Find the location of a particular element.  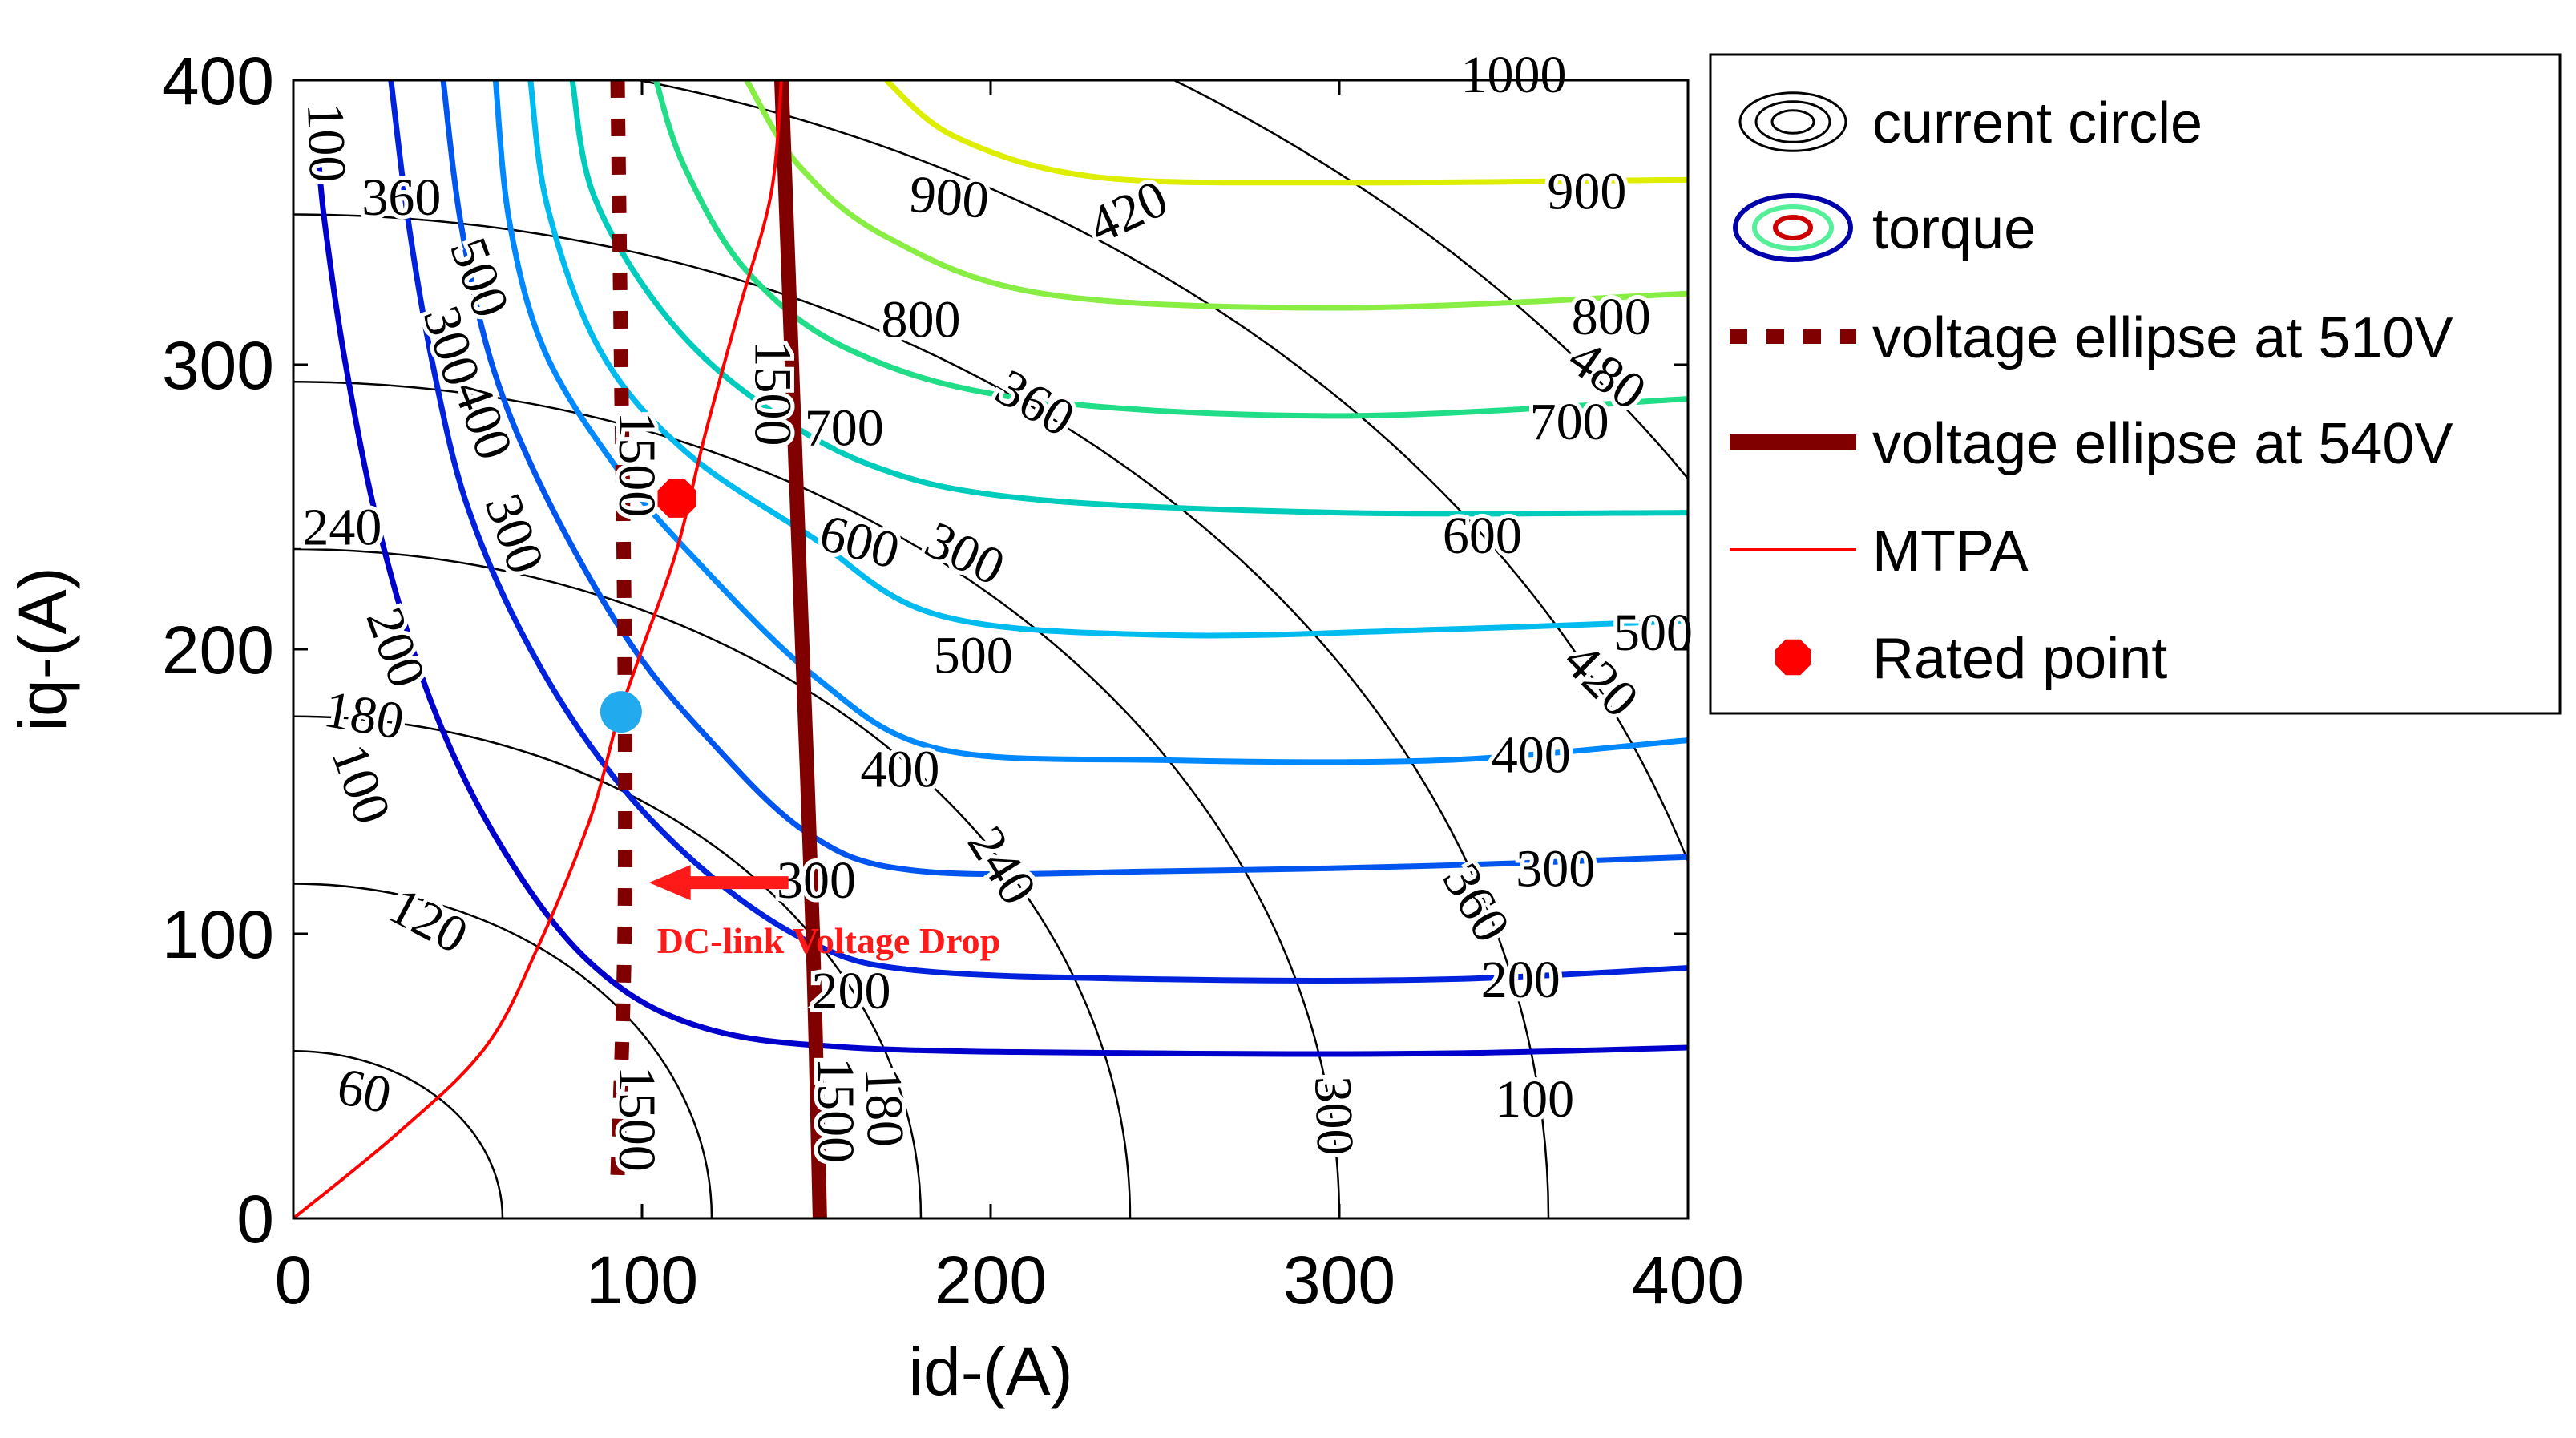

torque-label-600: 600 is located at coordinates (1482, 536).